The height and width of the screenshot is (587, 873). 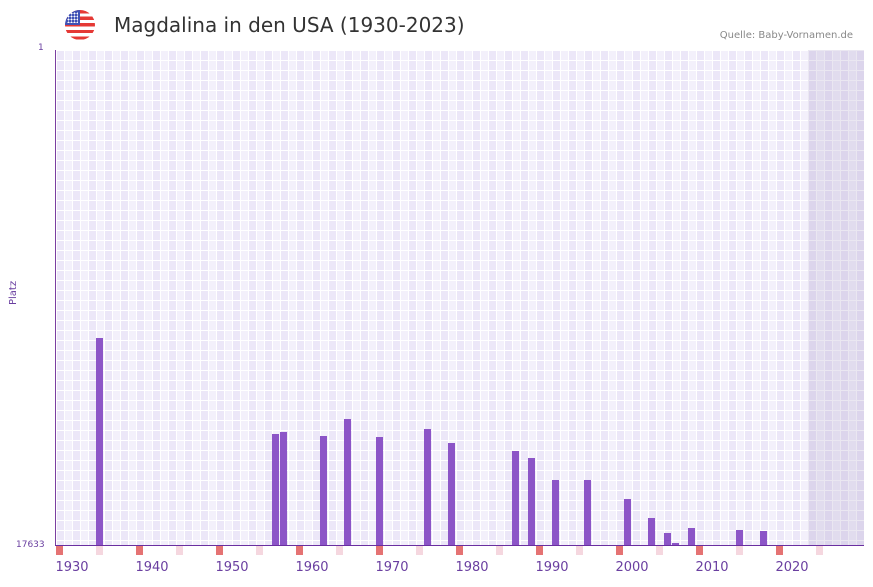 I want to click on bar-2007, so click(x=691, y=536).